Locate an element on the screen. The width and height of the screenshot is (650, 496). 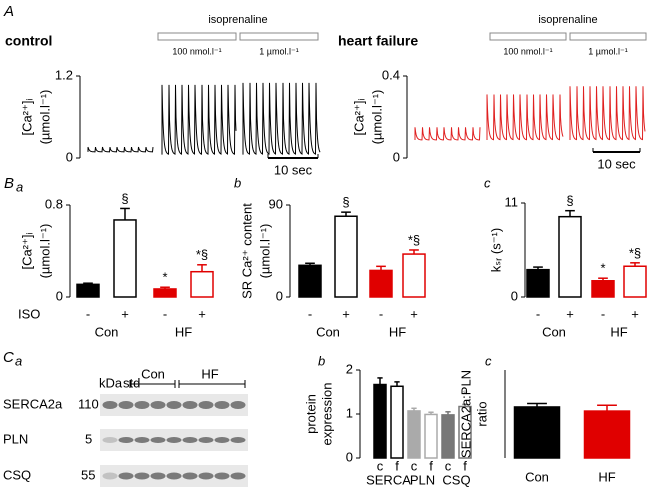
group-label: PLN is located at coordinates (422, 479).